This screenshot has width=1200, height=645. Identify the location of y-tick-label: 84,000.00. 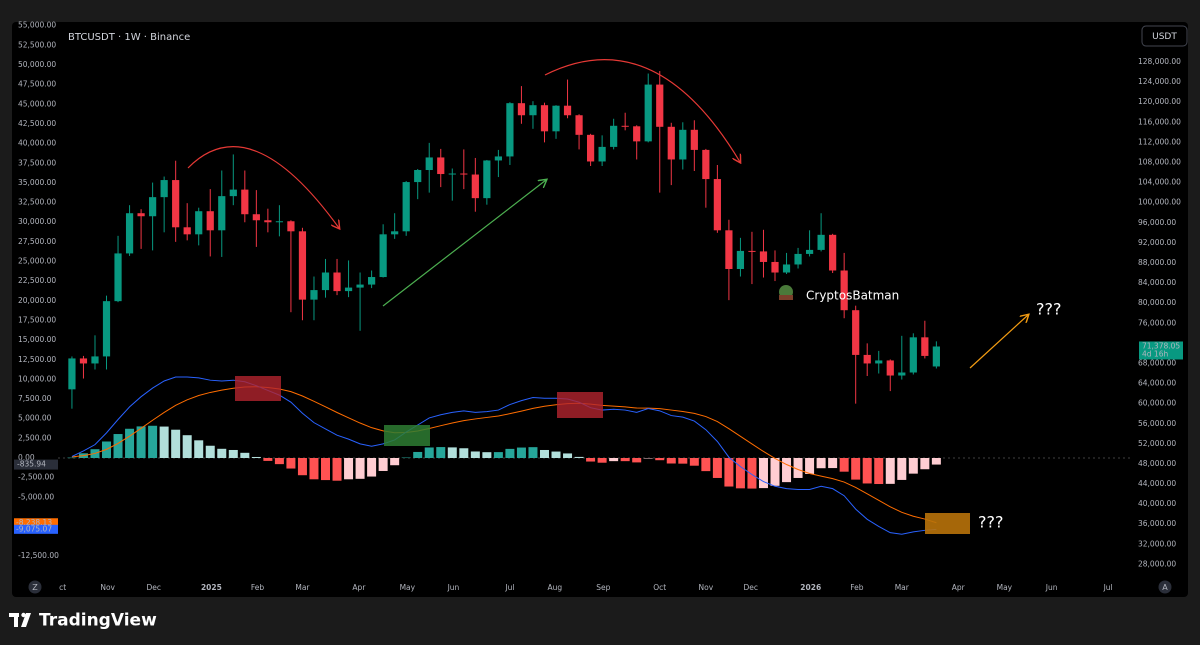
(1157, 282).